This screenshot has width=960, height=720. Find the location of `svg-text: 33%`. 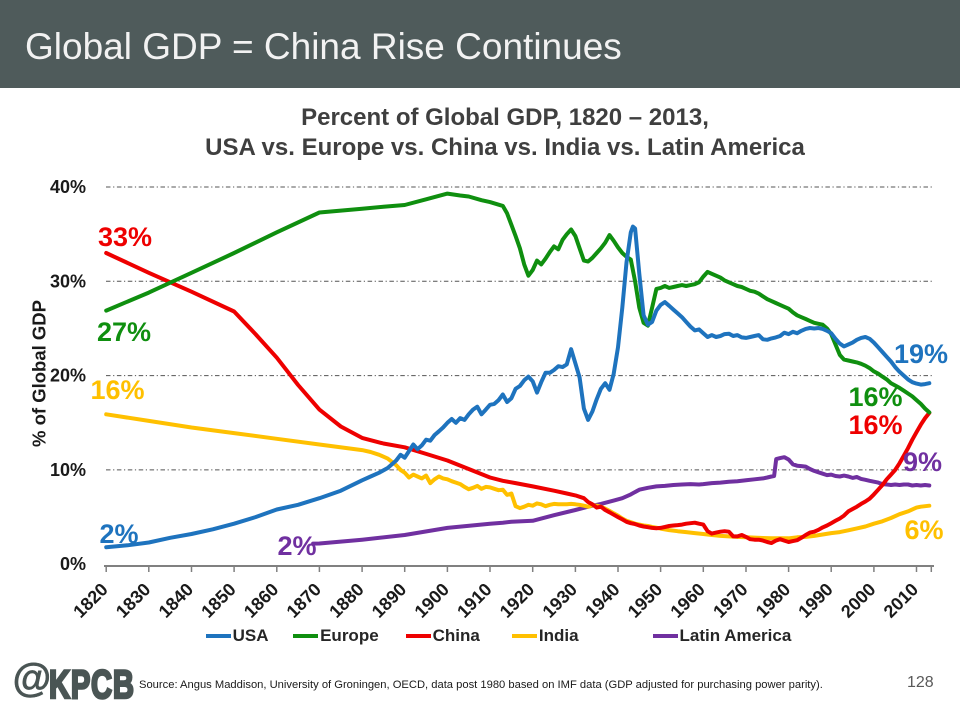

svg-text: 33% is located at coordinates (125, 237).